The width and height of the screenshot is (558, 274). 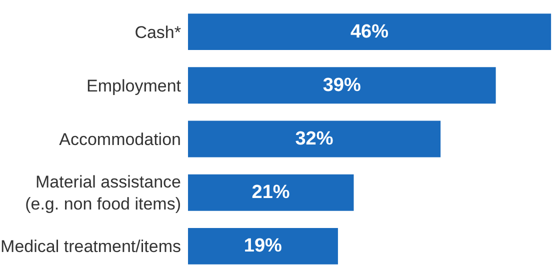 I want to click on data-label: 46%, so click(x=369, y=31).